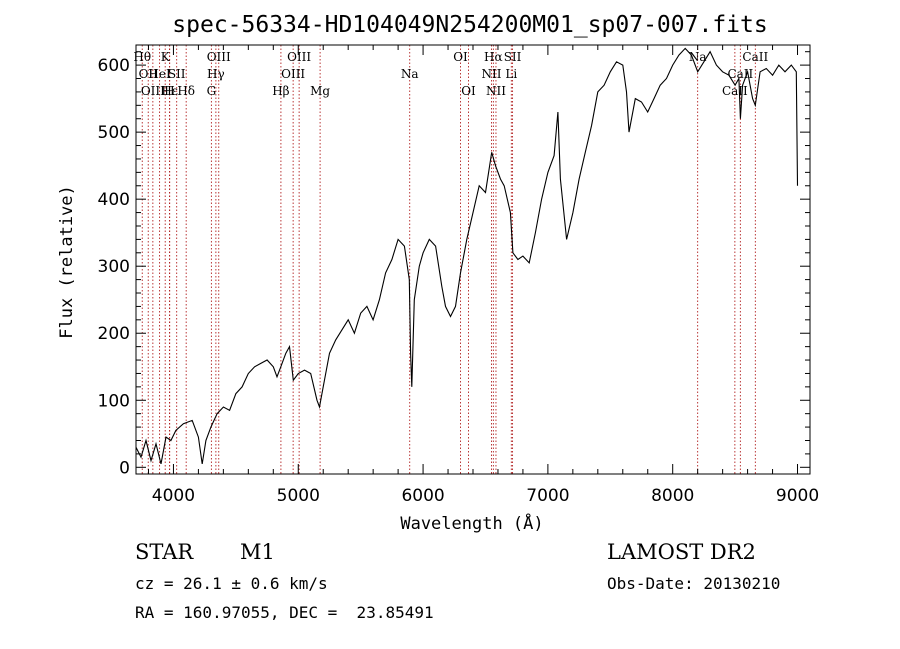 This screenshot has height=649, width=900. I want to click on coordinates: RA = 160.97055, DEC = 23.85491, so click(284, 612).